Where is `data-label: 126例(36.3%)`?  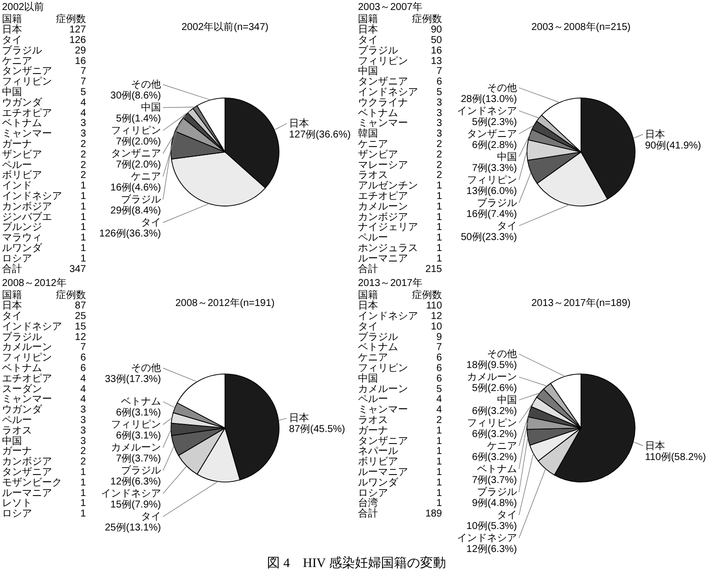
data-label: 126例(36.3%) is located at coordinates (130, 234).